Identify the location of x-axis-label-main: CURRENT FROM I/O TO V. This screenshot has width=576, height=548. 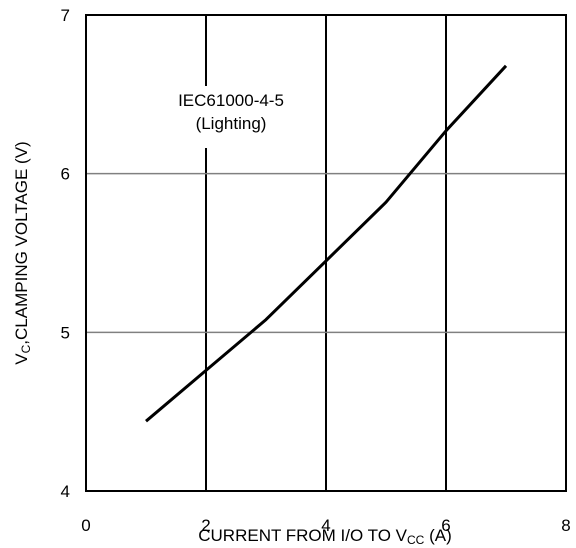
(302, 535).